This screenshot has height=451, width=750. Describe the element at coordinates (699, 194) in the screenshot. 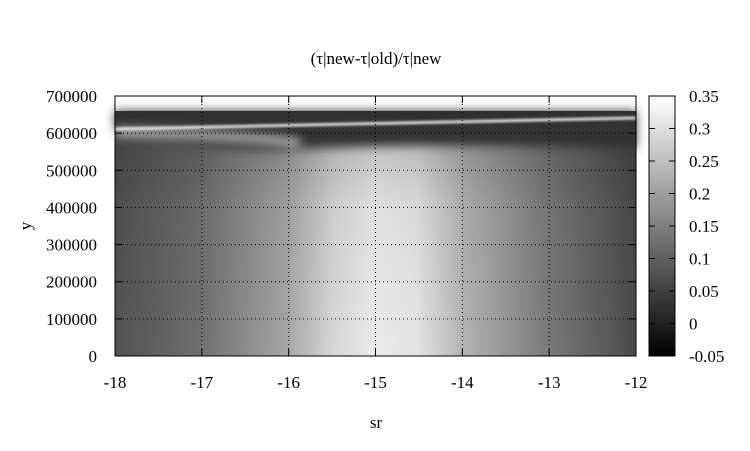

I see `colorbar-tick-label: 0.2` at that location.